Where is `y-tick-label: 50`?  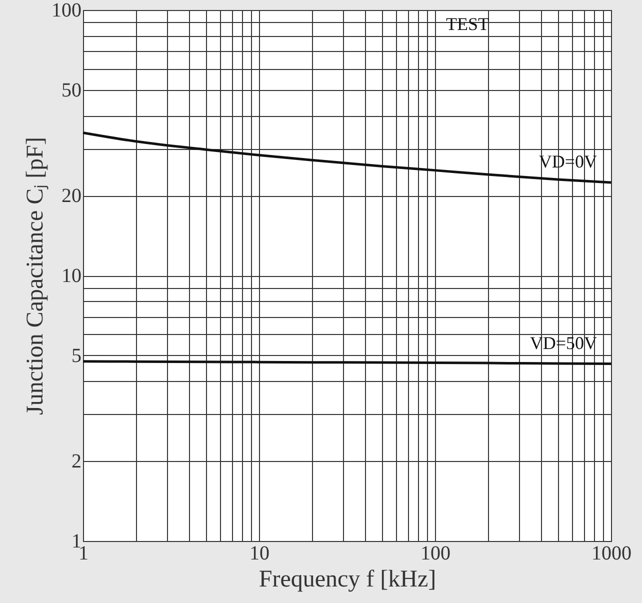 y-tick-label: 50 is located at coordinates (72, 90).